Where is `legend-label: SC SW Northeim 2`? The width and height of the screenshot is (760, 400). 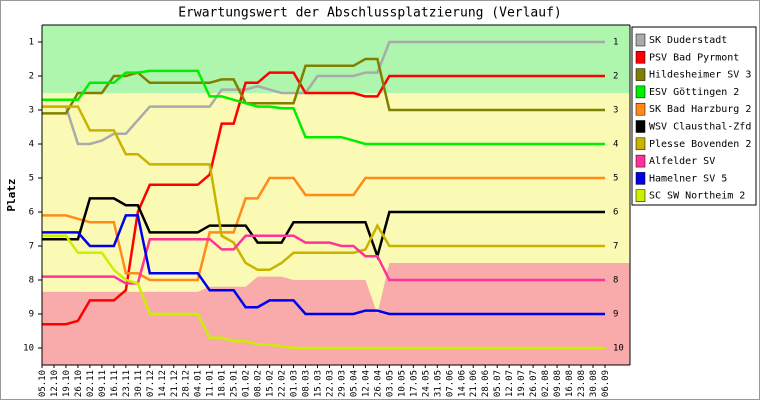
legend-label: SC SW Northeim 2 is located at coordinates (697, 196).